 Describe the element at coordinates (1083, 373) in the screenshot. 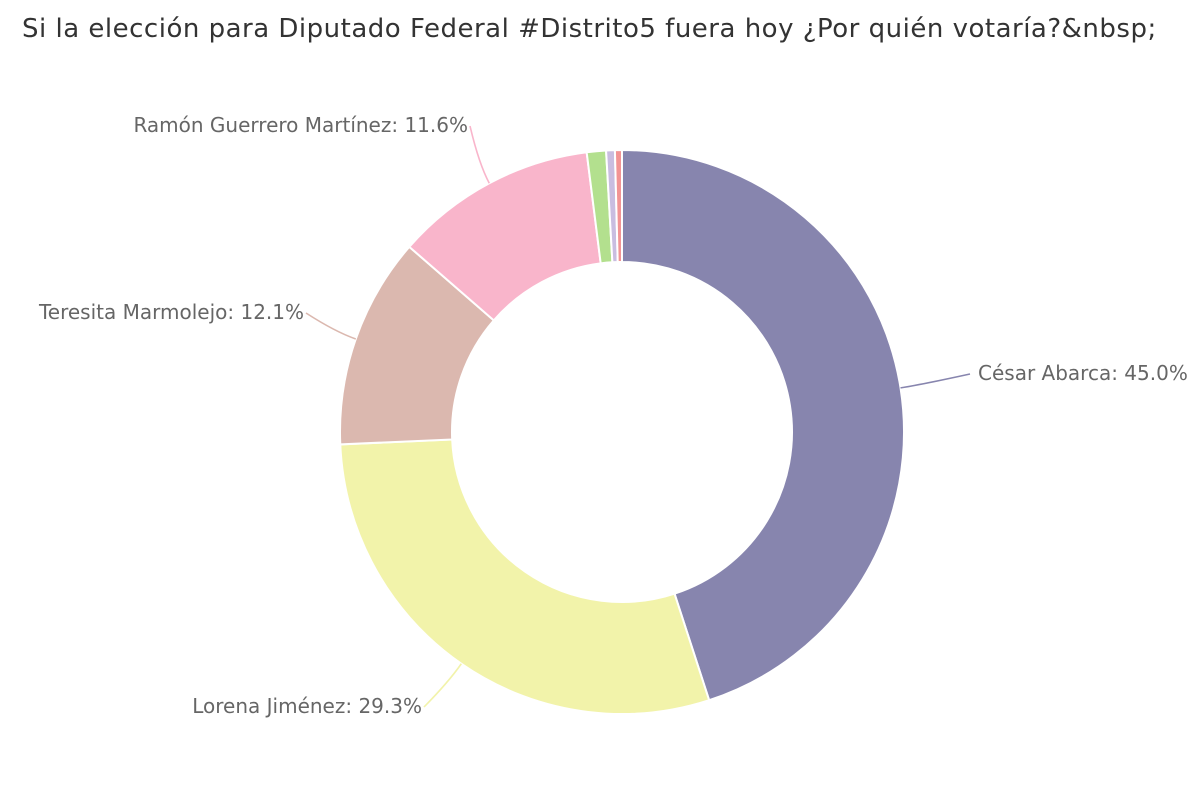

I see `data-label: César Abarca: 45.0%` at that location.